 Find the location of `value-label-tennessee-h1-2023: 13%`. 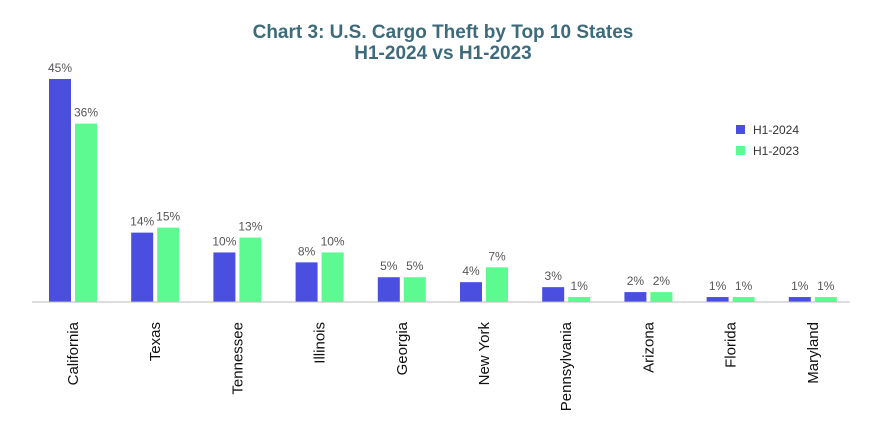

value-label-tennessee-h1-2023: 13% is located at coordinates (250, 227).